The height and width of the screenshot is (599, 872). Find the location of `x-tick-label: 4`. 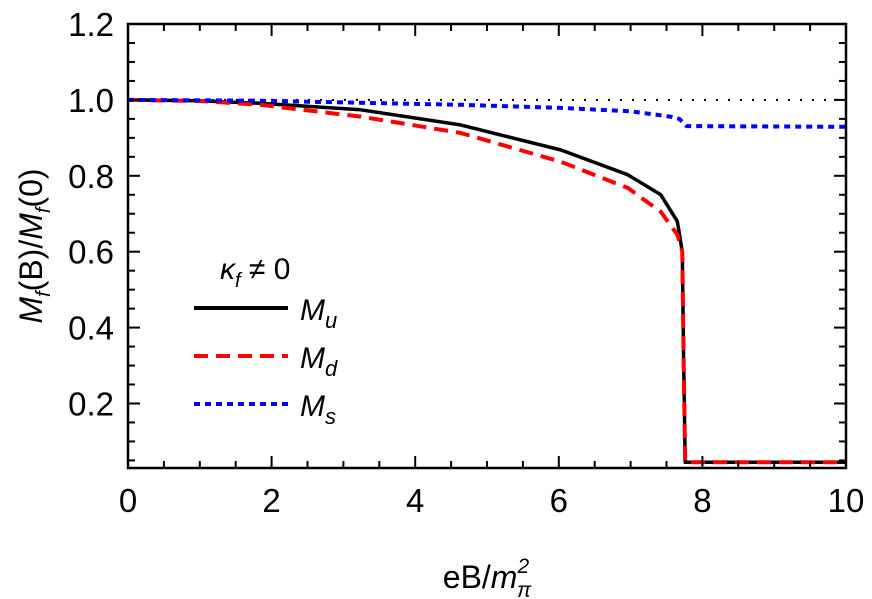

x-tick-label: 4 is located at coordinates (415, 500).